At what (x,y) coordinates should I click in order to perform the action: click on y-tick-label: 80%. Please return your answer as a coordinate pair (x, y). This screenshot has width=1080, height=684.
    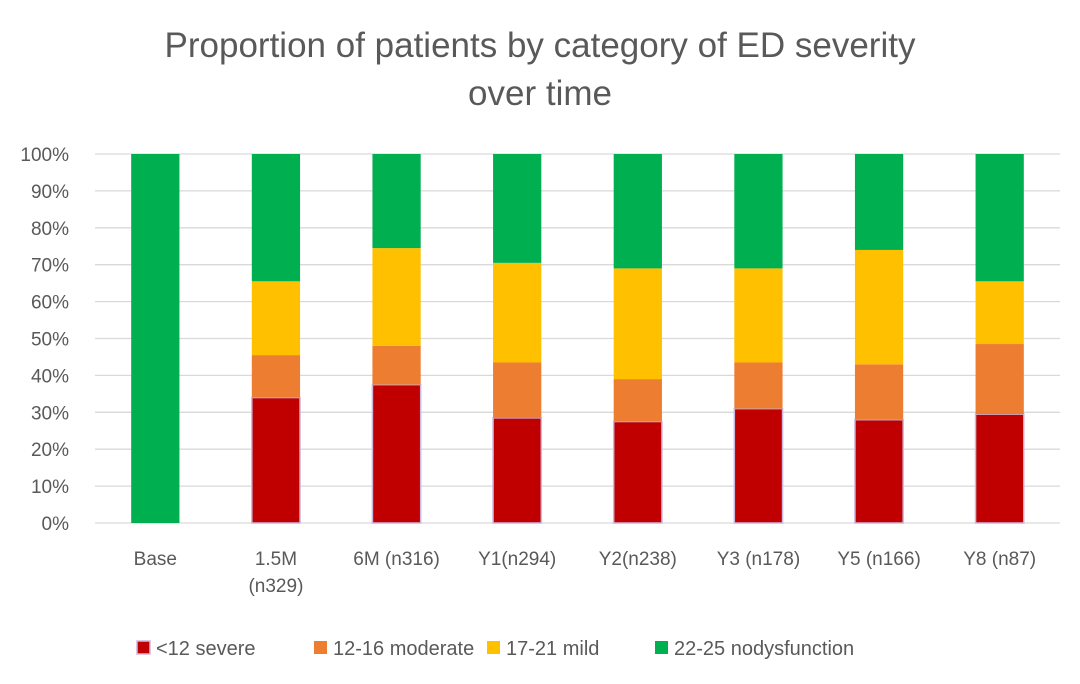
    Looking at the image, I should click on (50, 229).